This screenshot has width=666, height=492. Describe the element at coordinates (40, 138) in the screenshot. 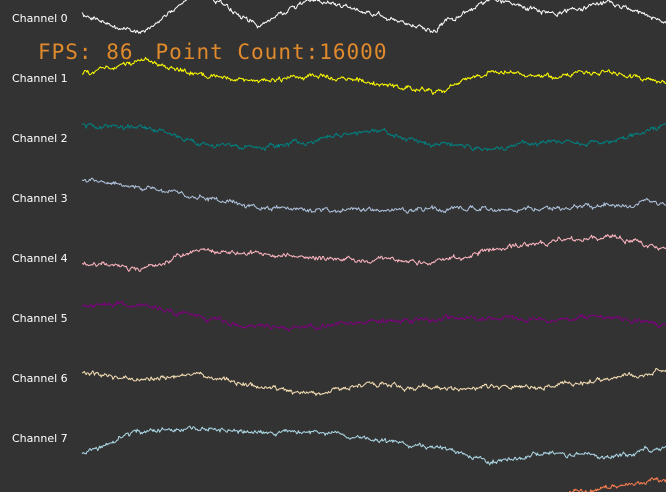

I see `channel-label-2: Channel 2` at that location.